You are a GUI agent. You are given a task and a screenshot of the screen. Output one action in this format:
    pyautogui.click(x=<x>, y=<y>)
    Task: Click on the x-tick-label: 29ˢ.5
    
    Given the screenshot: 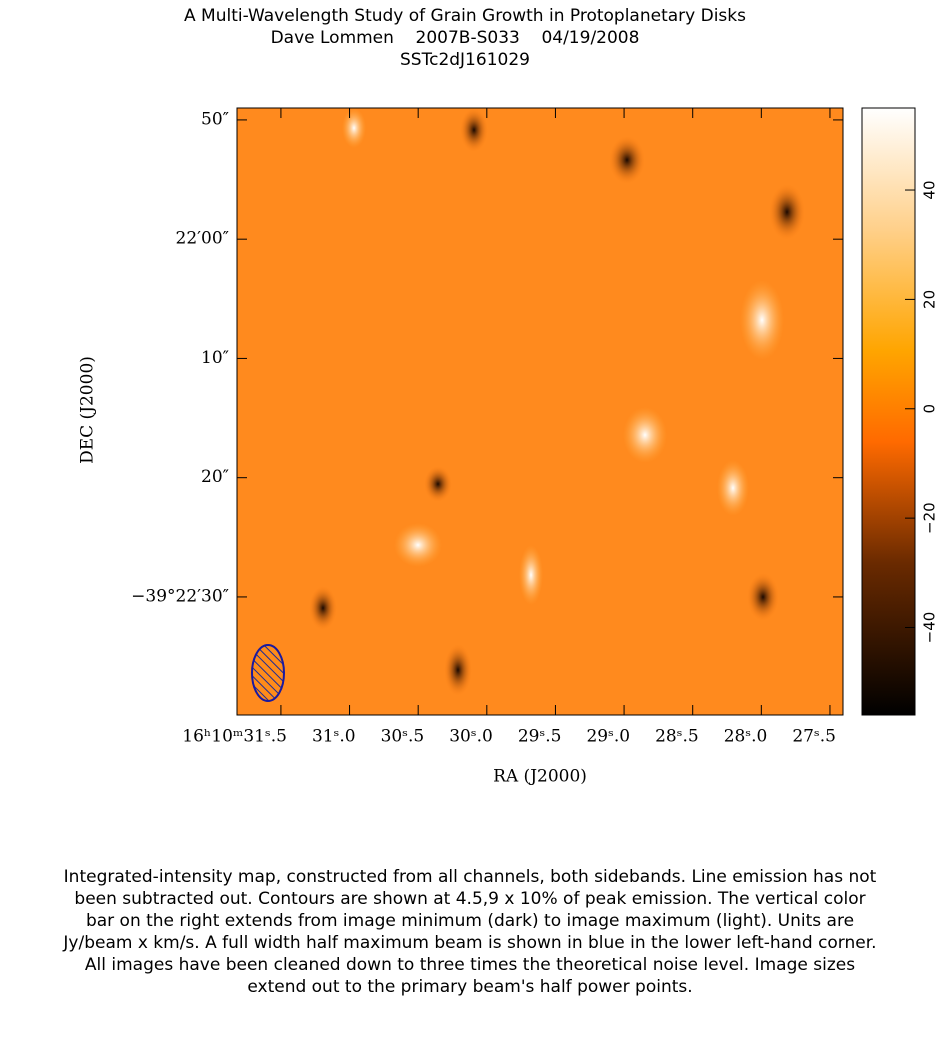 What is the action you would take?
    pyautogui.click(x=540, y=737)
    